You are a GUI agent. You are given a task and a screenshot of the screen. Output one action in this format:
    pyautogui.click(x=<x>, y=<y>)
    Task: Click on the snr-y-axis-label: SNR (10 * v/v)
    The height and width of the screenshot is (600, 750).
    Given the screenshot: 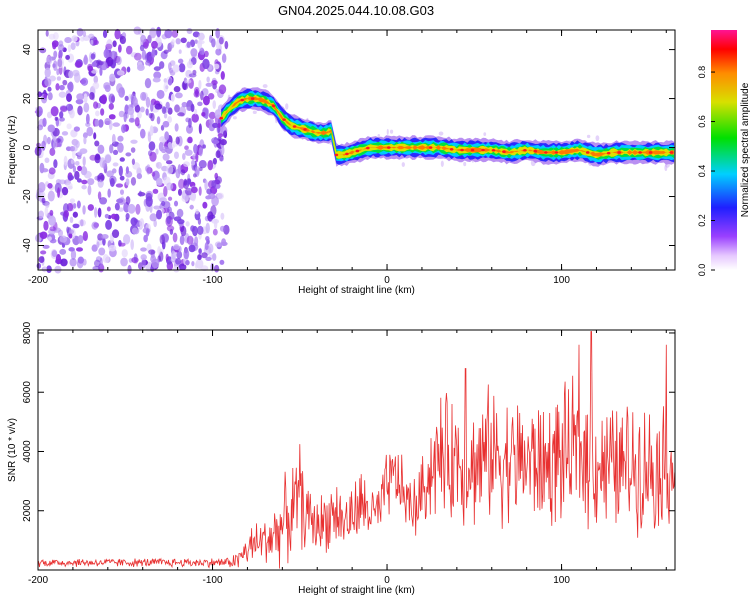 What is the action you would take?
    pyautogui.click(x=12, y=450)
    